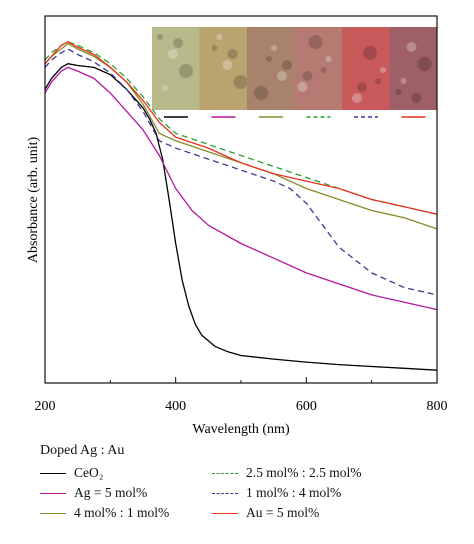 The height and width of the screenshot is (544, 474). Describe the element at coordinates (122, 512) in the screenshot. I see `legend-label: 4 mol% : 1 mol%` at that location.